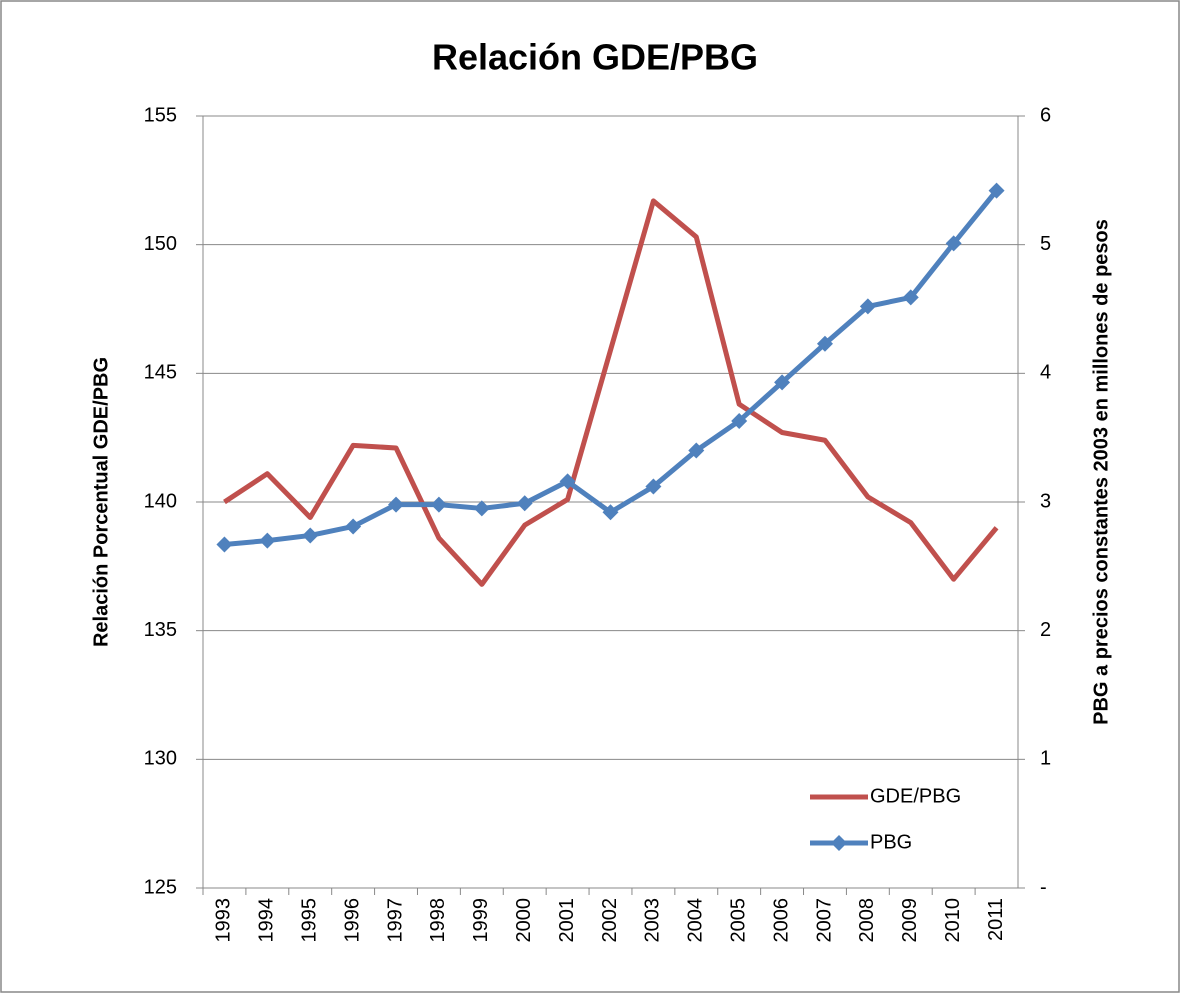 The height and width of the screenshot is (993, 1180). Describe the element at coordinates (867, 920) in the screenshot. I see `x-tick-label: 2008` at that location.